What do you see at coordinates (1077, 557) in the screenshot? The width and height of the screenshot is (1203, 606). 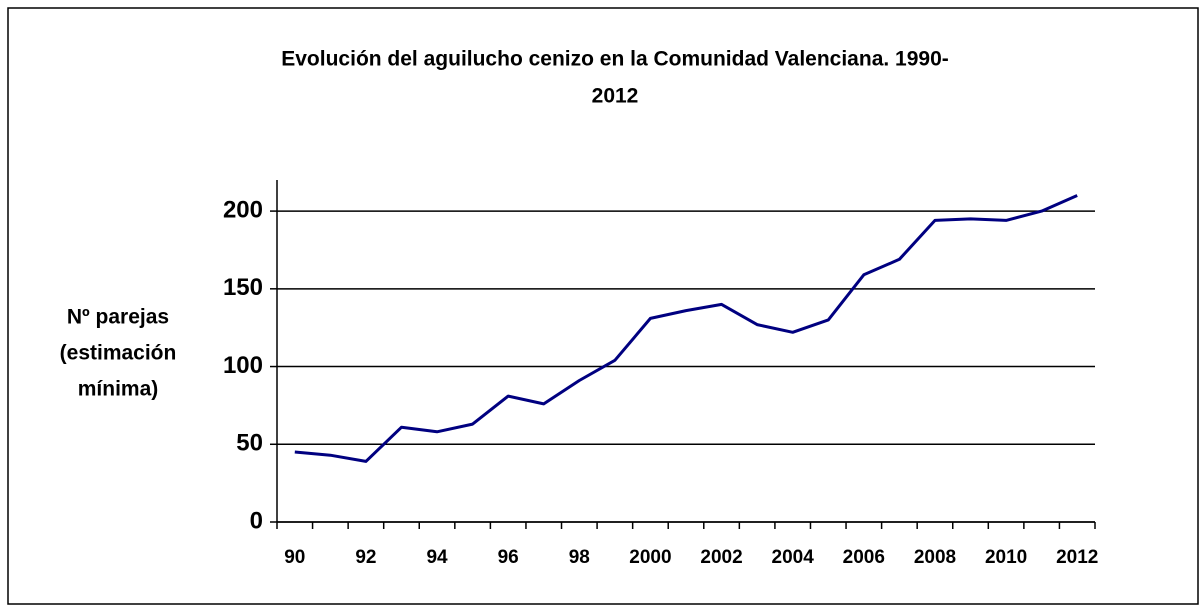 I see `x-tick-label: 2012` at bounding box center [1077, 557].